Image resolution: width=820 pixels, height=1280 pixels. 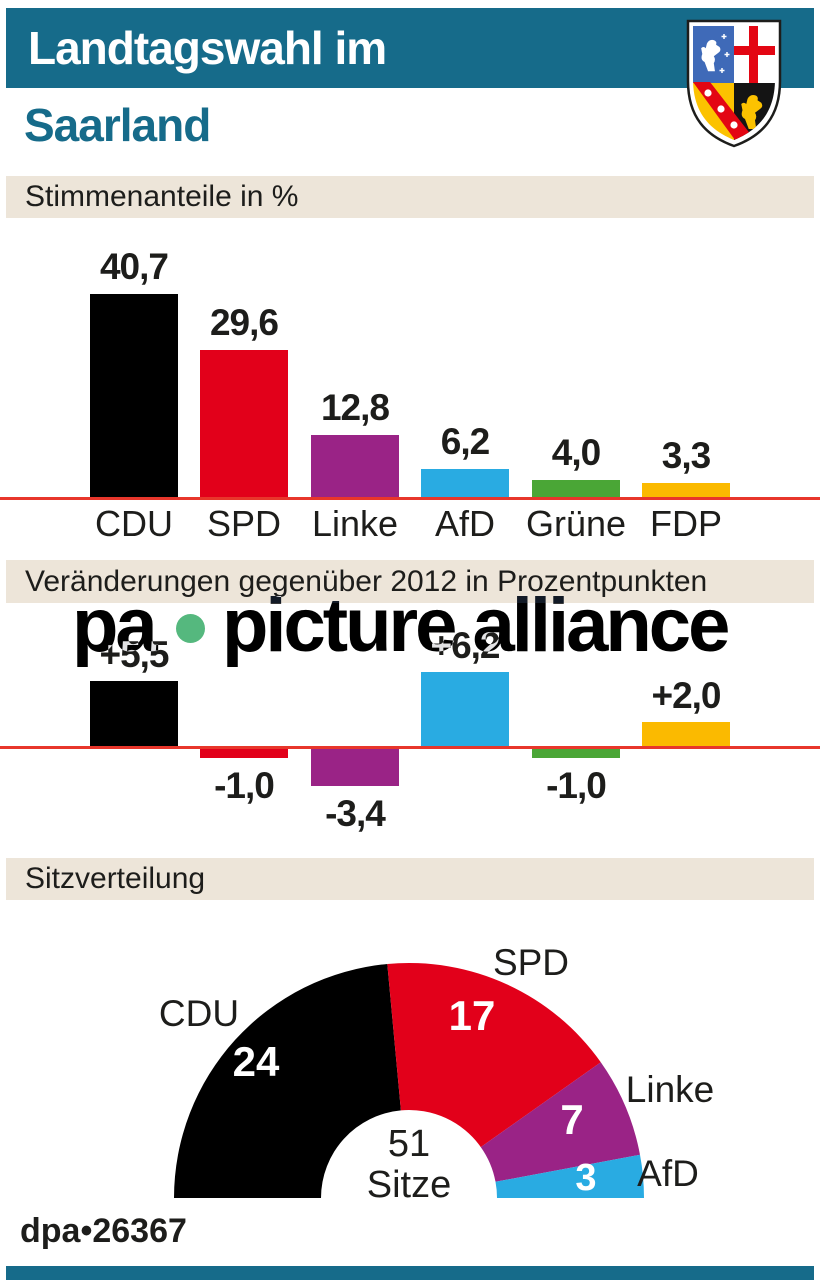 What do you see at coordinates (686, 491) in the screenshot?
I see `vote-bar-fdp` at bounding box center [686, 491].